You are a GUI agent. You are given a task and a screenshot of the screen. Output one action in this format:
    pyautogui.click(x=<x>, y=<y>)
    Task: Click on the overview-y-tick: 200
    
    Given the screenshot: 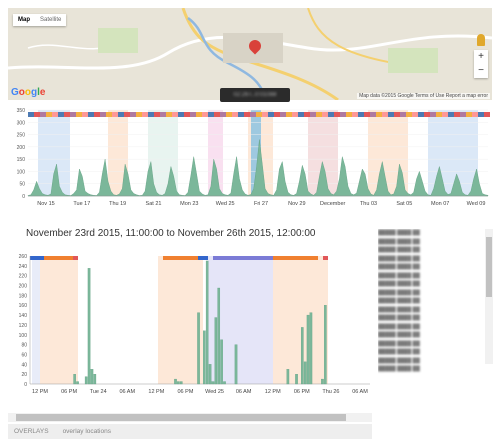 What is the action you would take?
    pyautogui.click(x=21, y=148)
    